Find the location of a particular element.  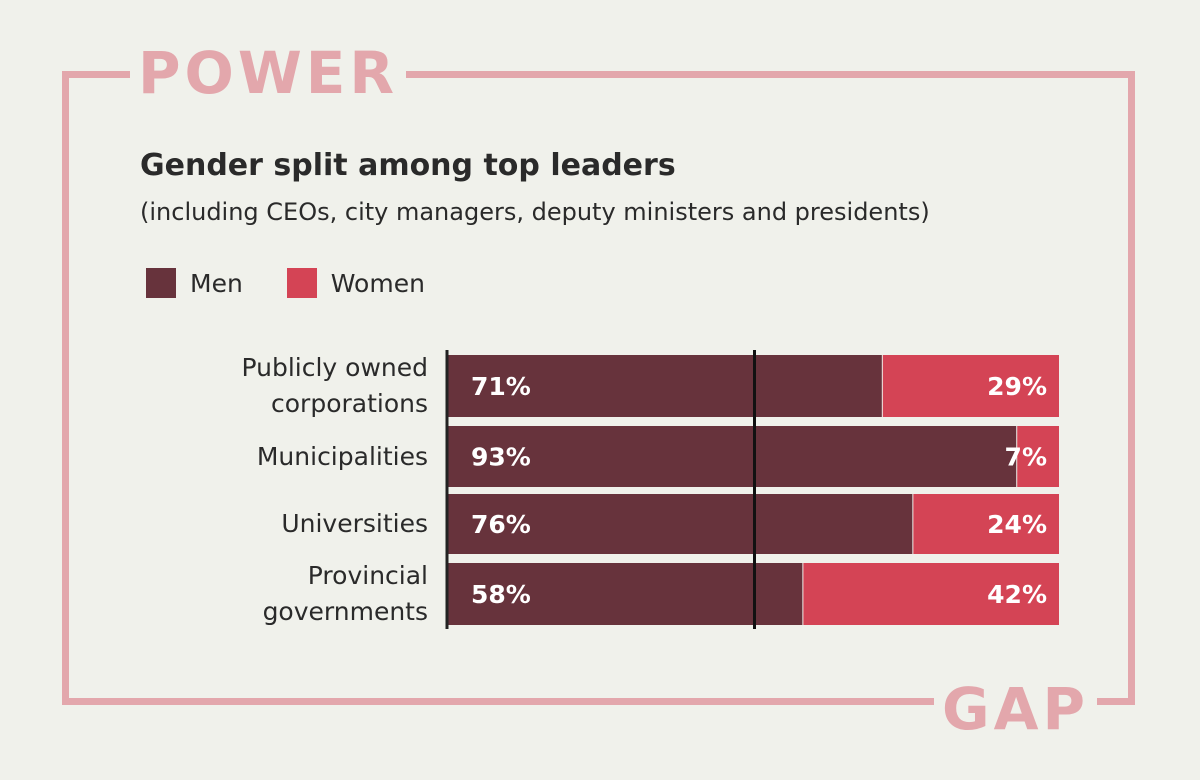

legend-label-men: Men is located at coordinates (216, 283).